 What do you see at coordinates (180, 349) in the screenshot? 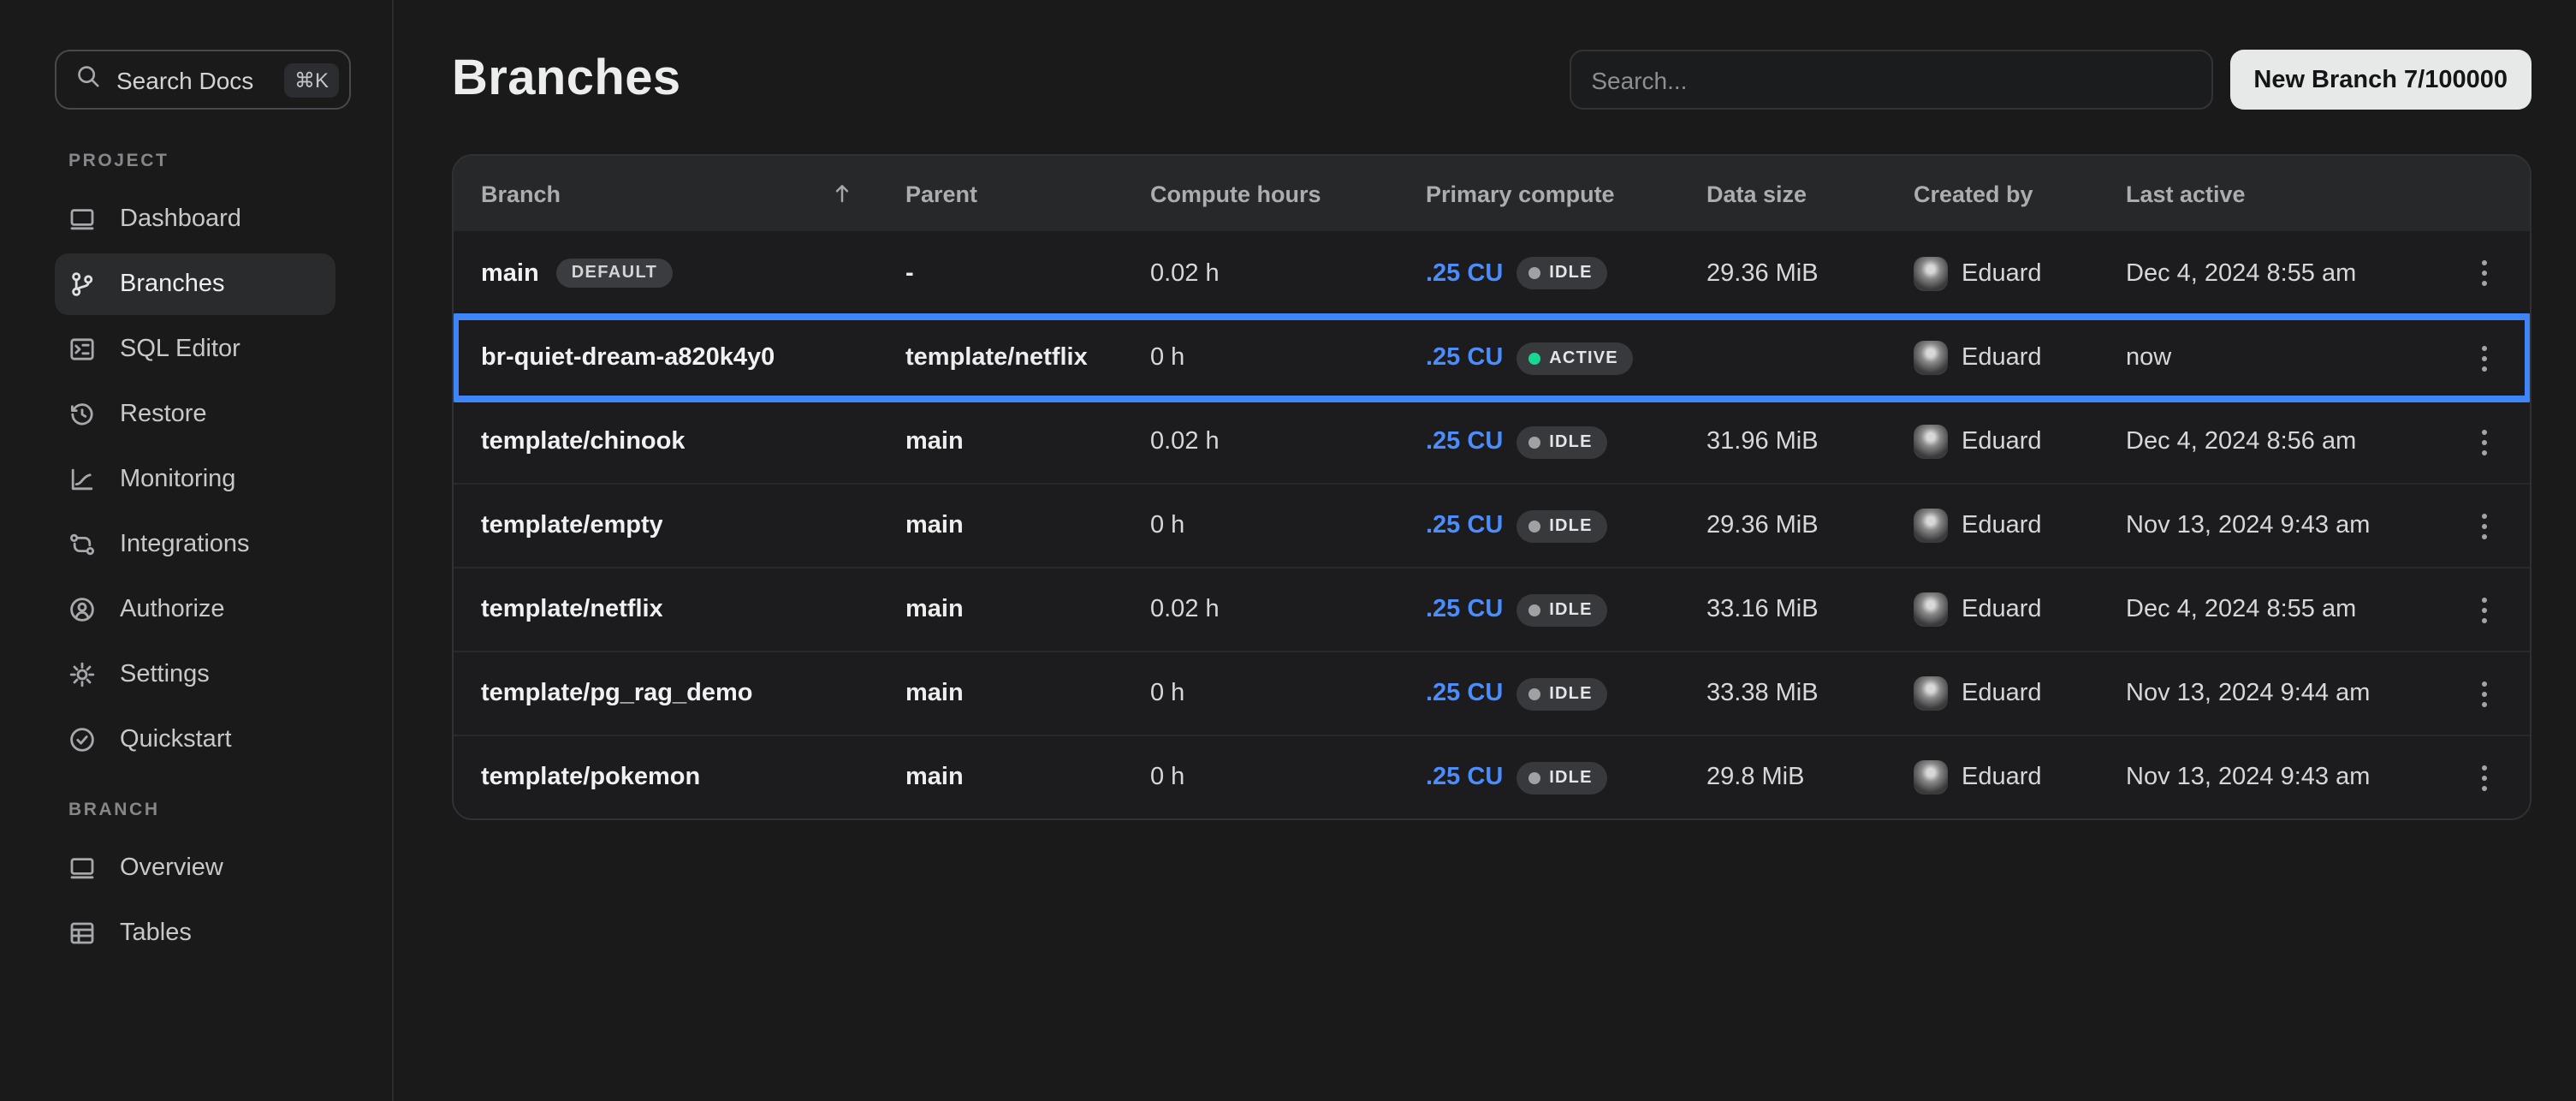
I see `sidebar-item-label: SQL Editor` at bounding box center [180, 349].